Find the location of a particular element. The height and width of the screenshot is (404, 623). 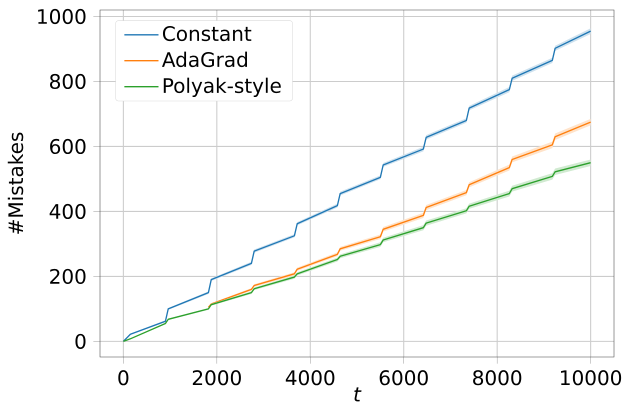

y-tick-label: 1000 is located at coordinates (62, 16).